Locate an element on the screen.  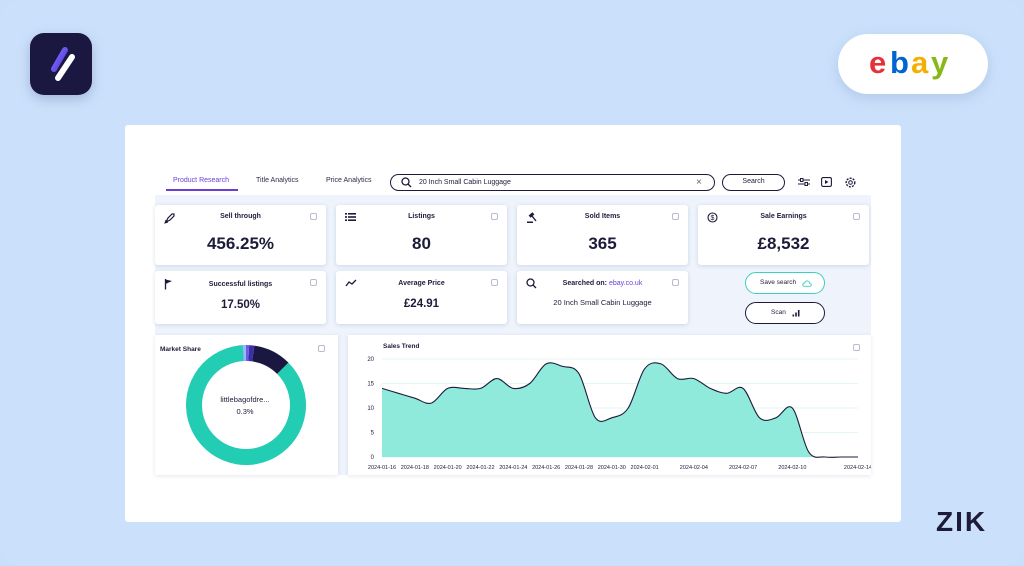
save-search-button: Save search is located at coordinates (785, 283).